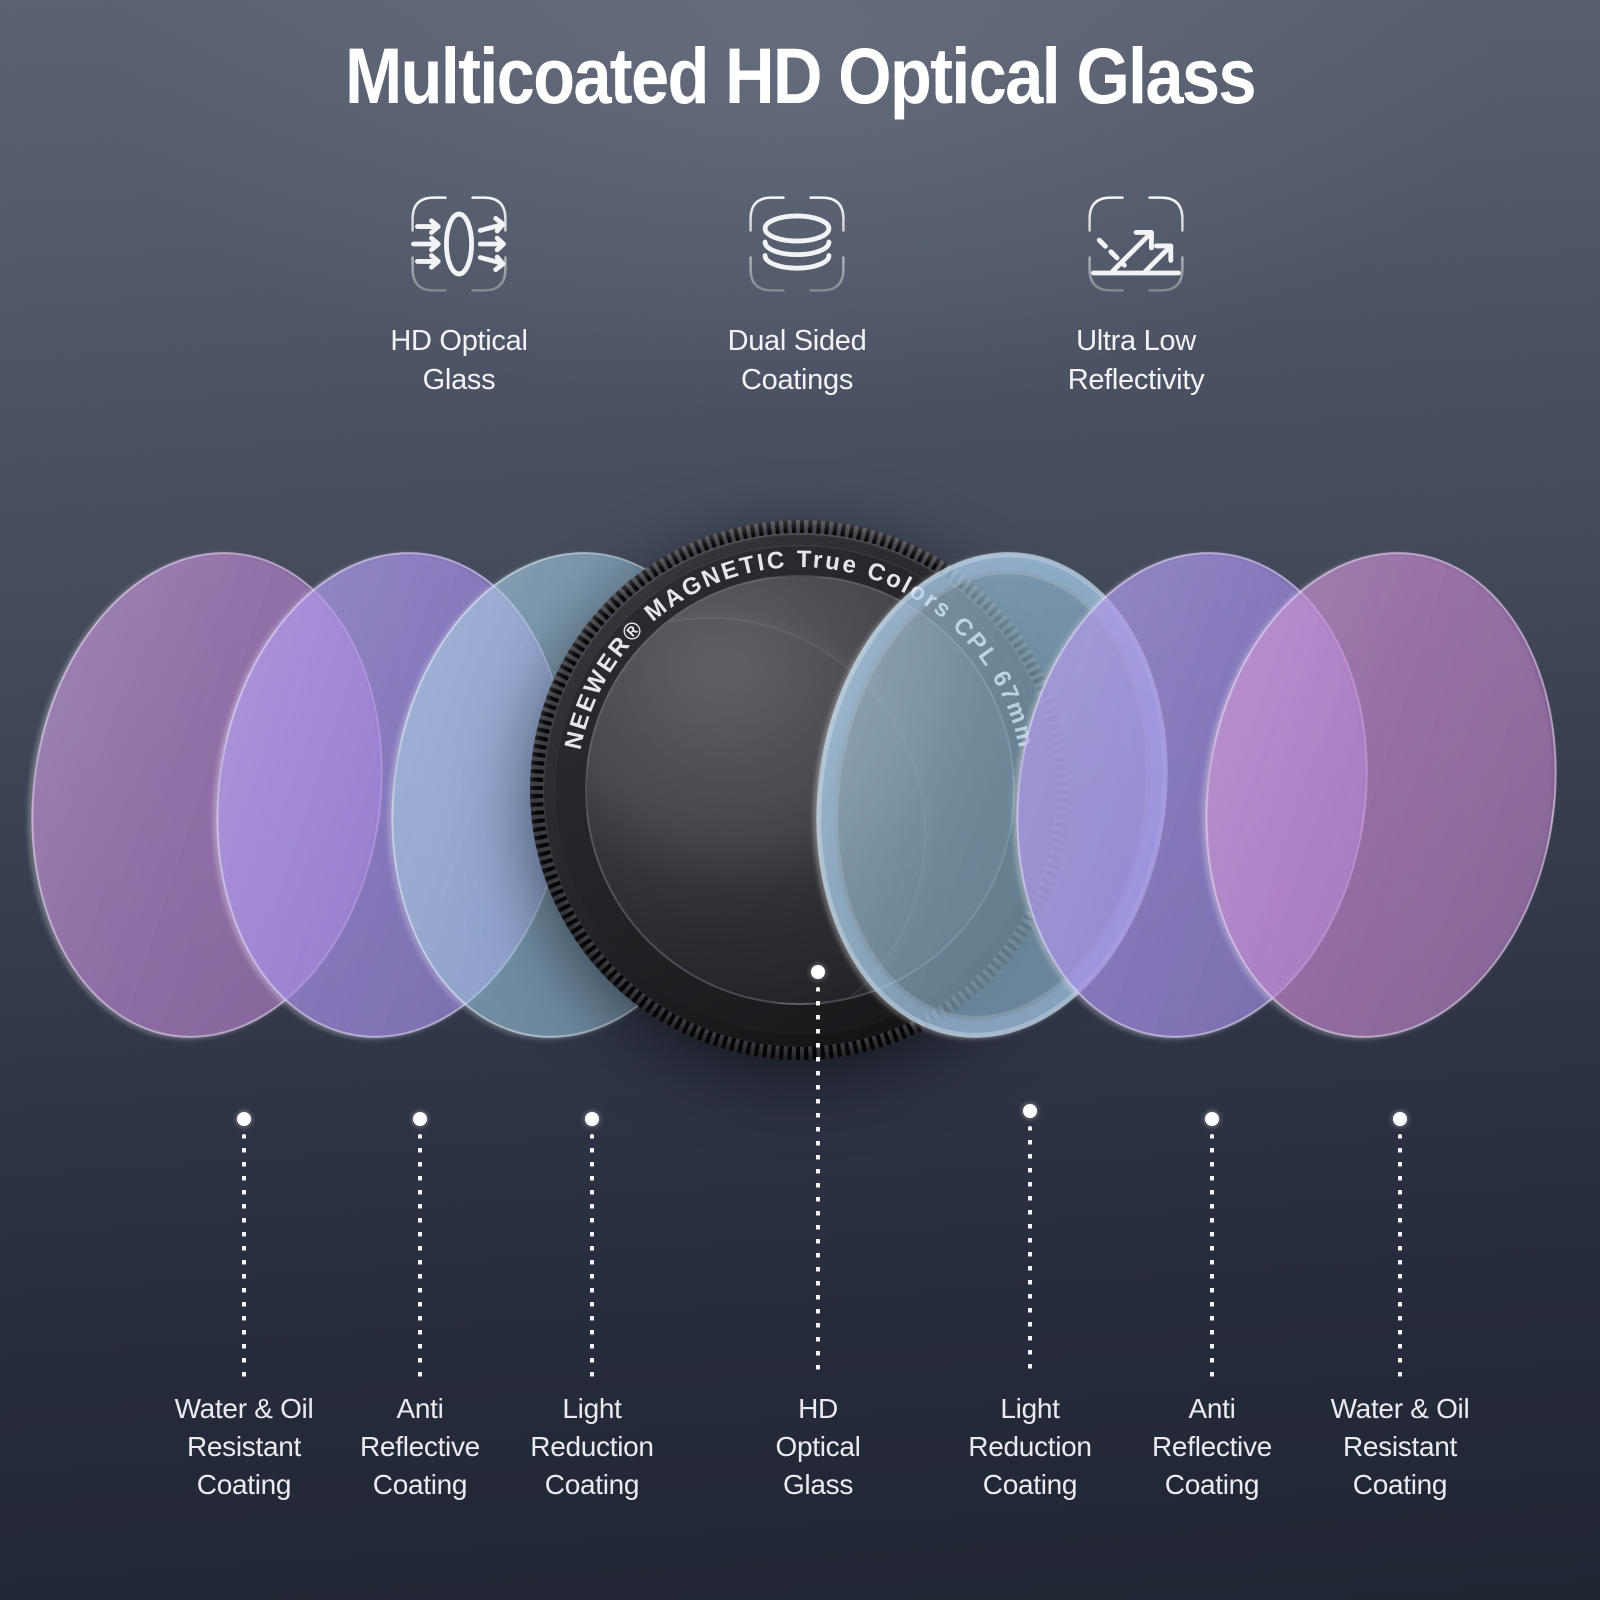  I want to click on layer-label: Water & Oil Resistant Coating, so click(1400, 1446).